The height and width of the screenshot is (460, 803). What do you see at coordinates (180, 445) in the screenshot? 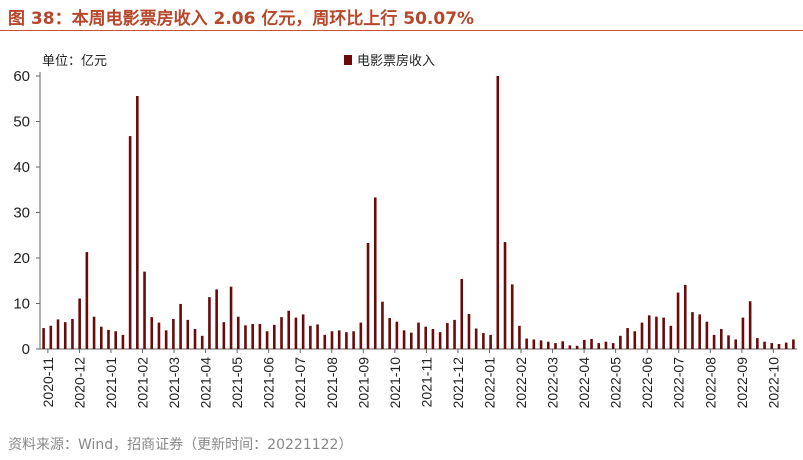
I see `source-note: 资料来源：Wind，招商证券（更新时间：20221122）` at bounding box center [180, 445].